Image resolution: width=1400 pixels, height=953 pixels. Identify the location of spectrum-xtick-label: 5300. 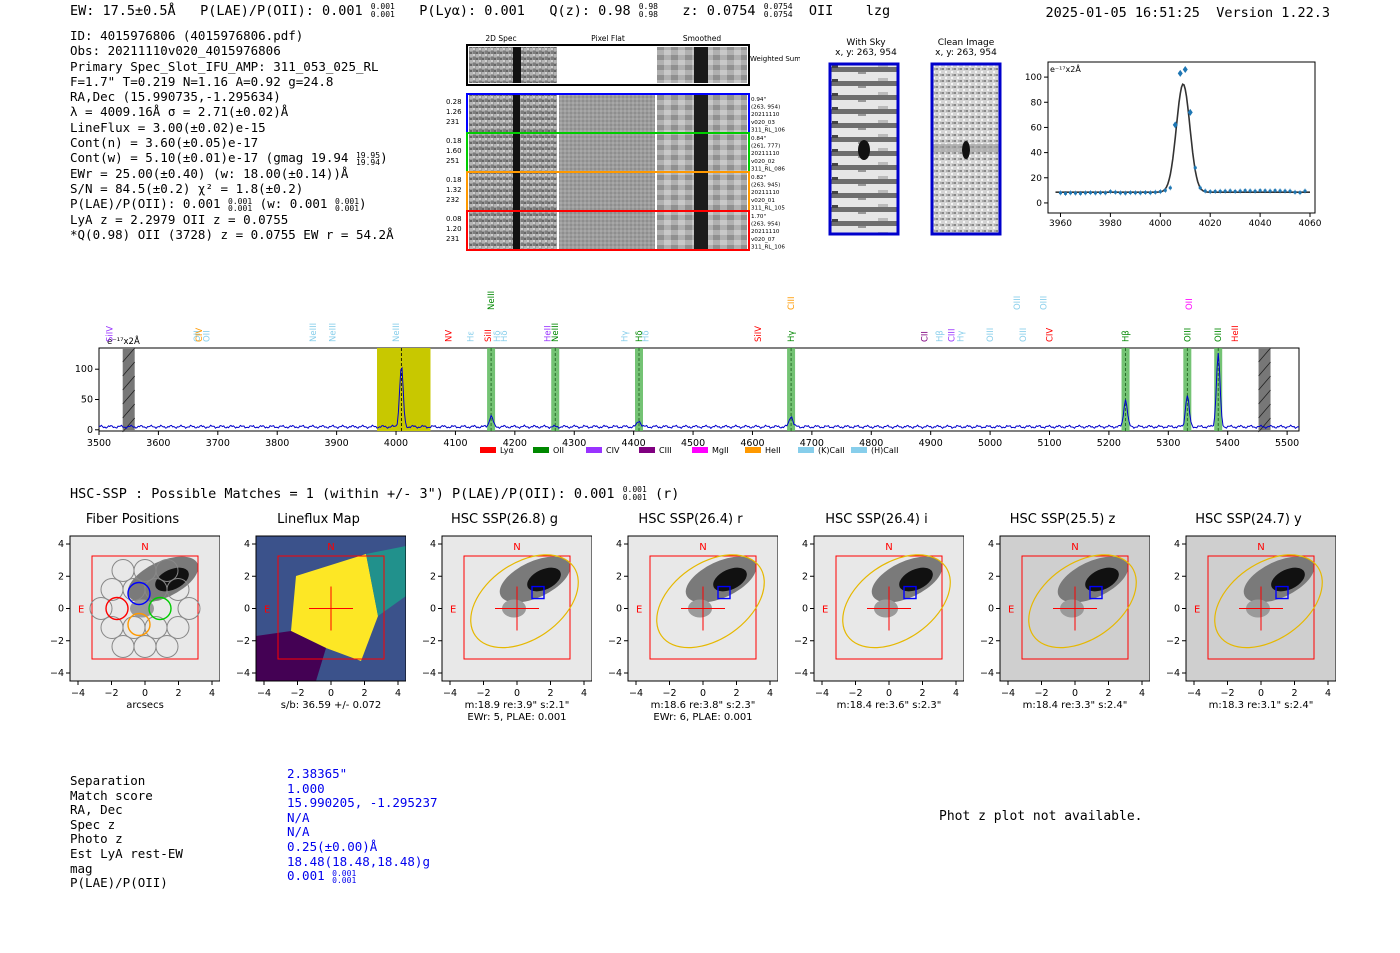
(1168, 443).